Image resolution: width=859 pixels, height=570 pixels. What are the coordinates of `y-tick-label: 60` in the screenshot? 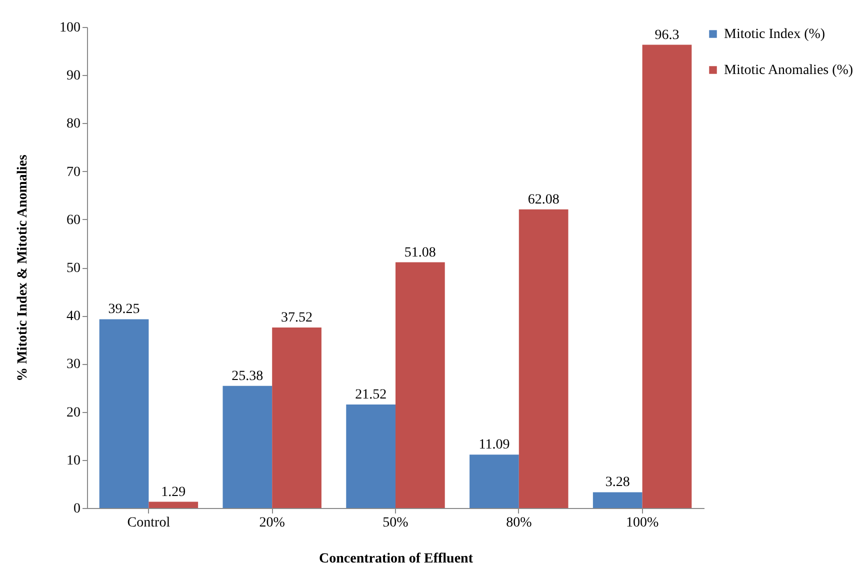 It's located at (73, 220).